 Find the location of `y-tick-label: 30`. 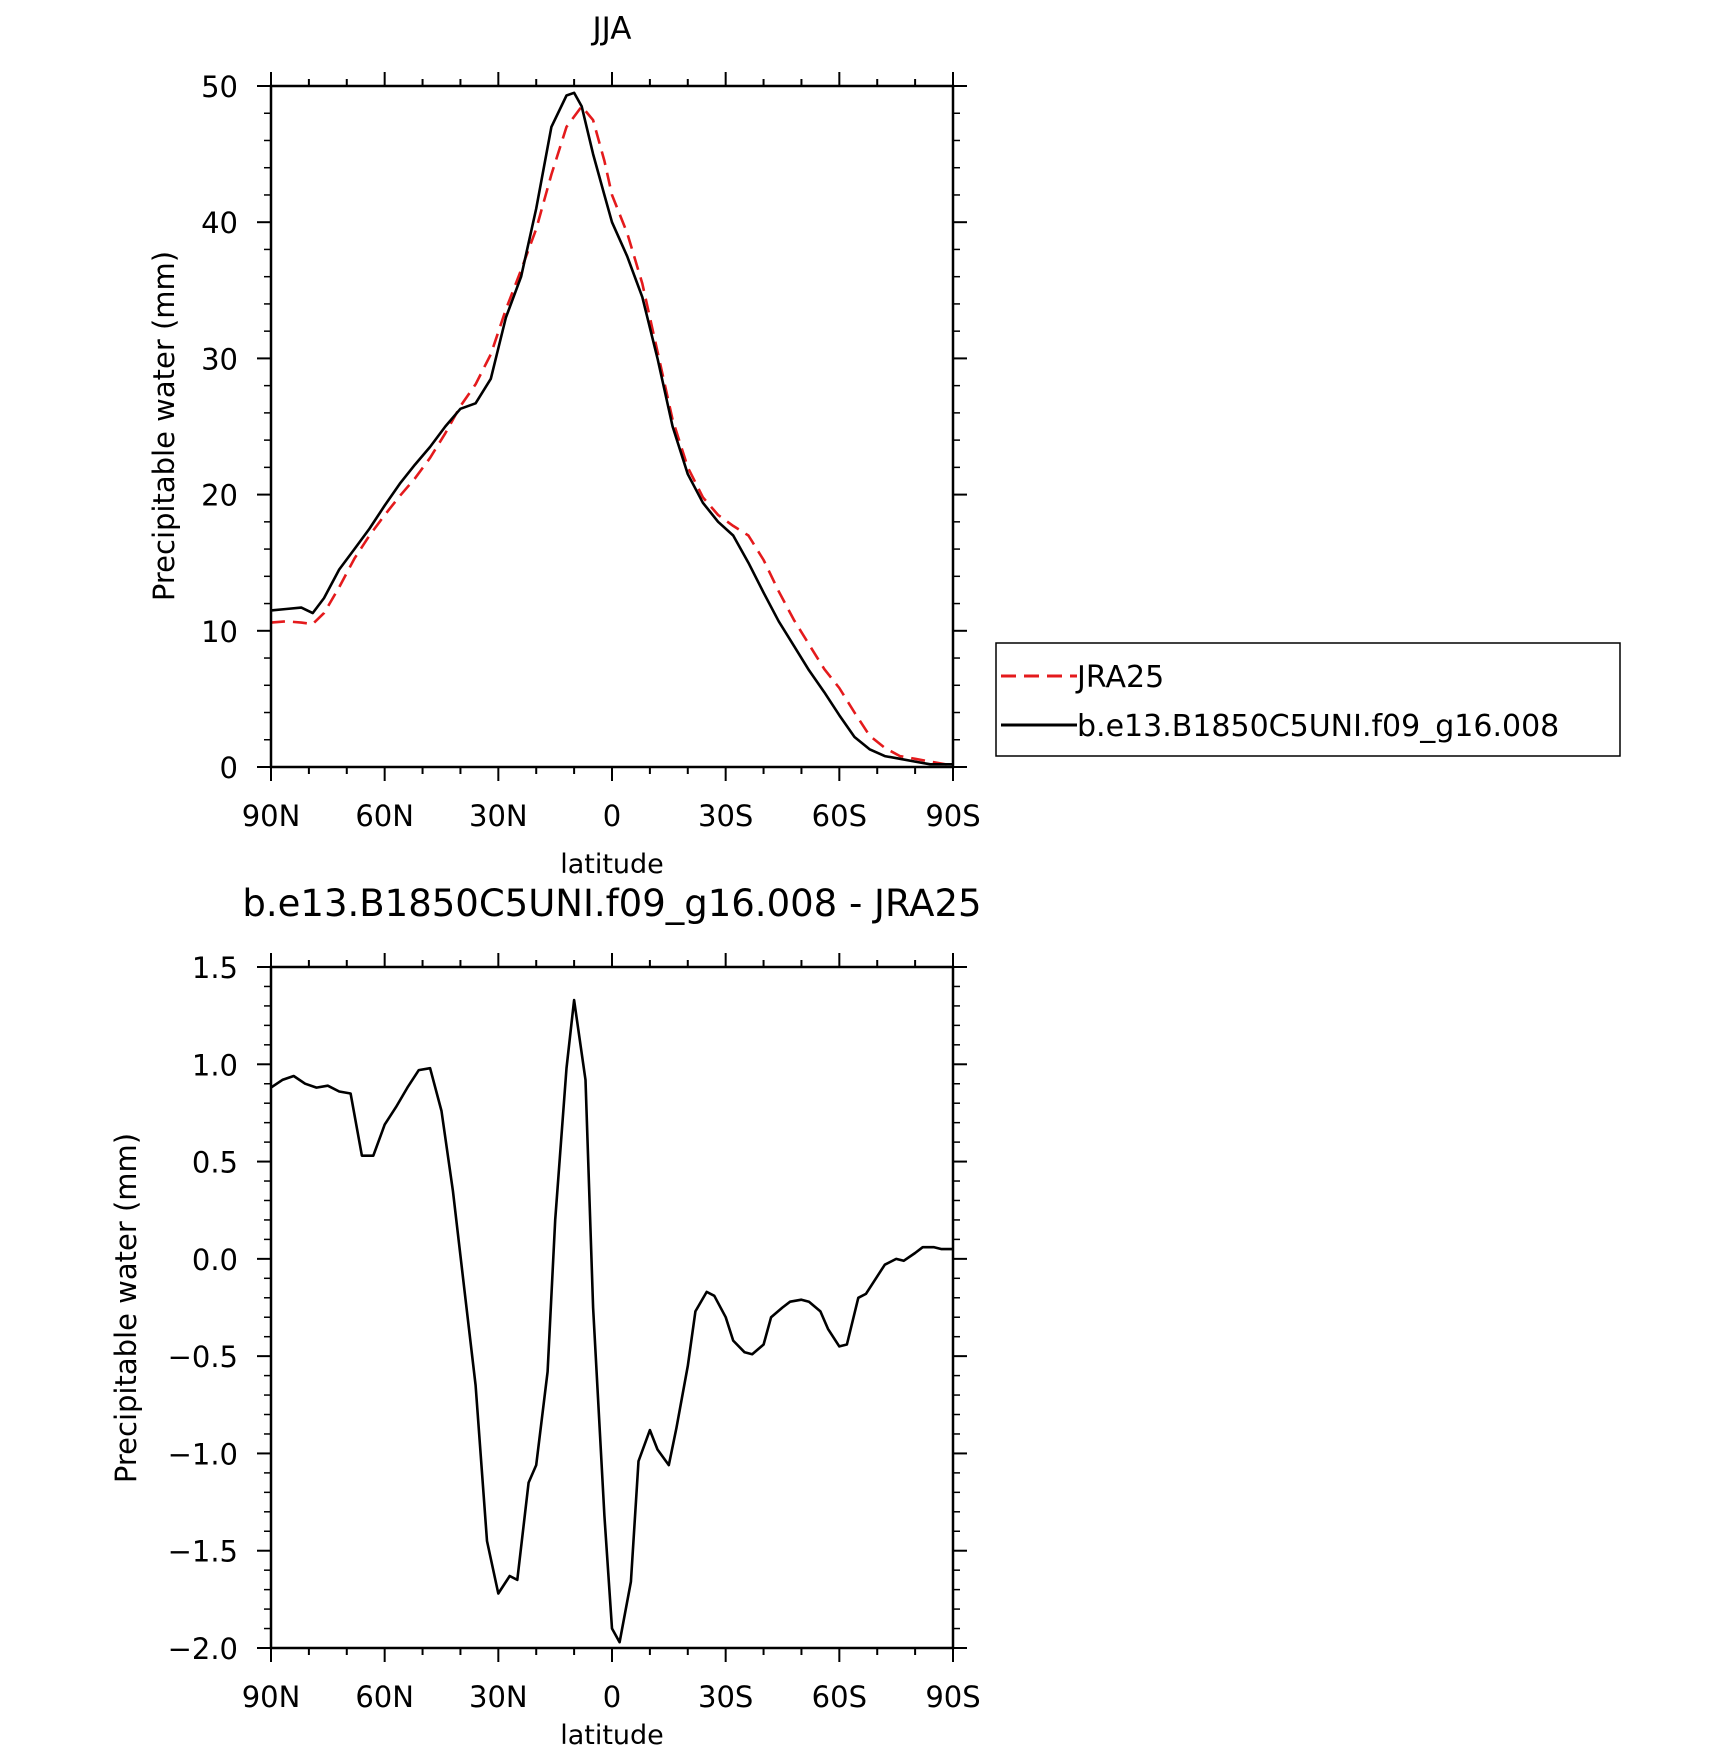

y-tick-label: 30 is located at coordinates (219, 359).